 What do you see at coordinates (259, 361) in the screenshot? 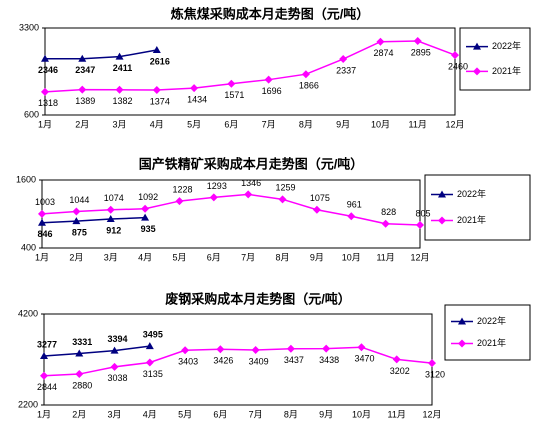
I see `data-label: 3409` at bounding box center [259, 361].